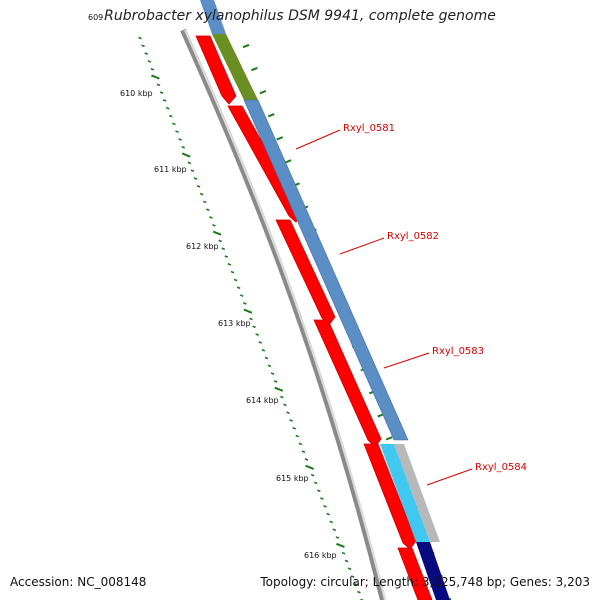 The height and width of the screenshot is (600, 600). What do you see at coordinates (234, 323) in the screenshot?
I see `kbp-label: 613 kbp` at bounding box center [234, 323].